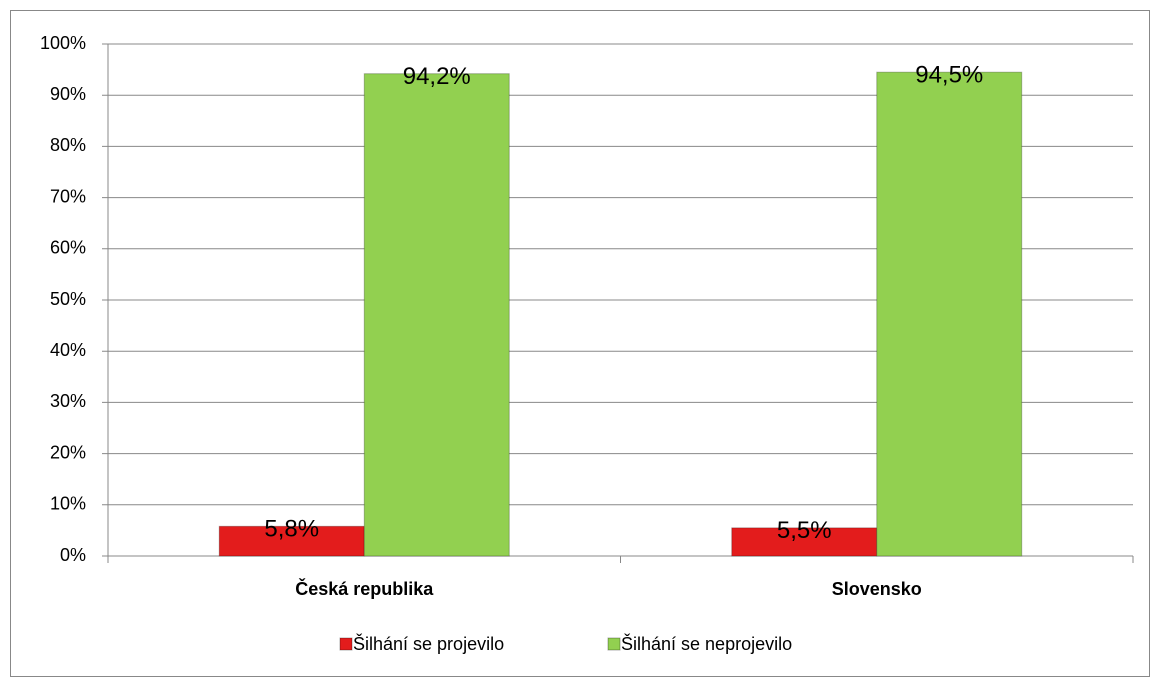 The width and height of the screenshot is (1152, 680). What do you see at coordinates (877, 589) in the screenshot?
I see `x-tick-label: Slovensko` at bounding box center [877, 589].